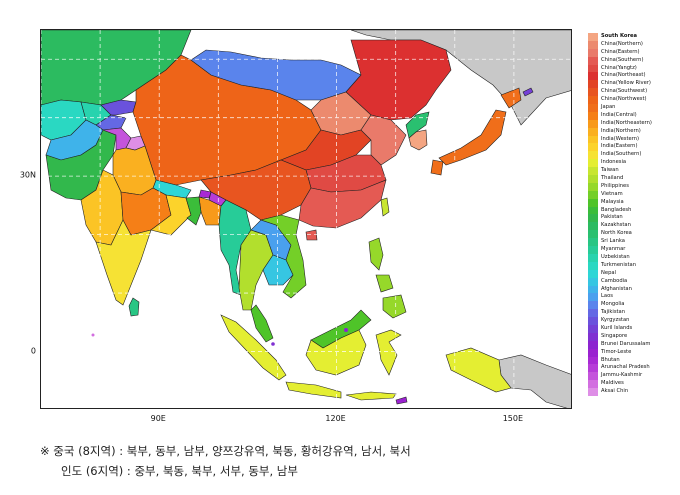 This screenshot has height=495, width=680. Describe the element at coordinates (634, 210) in the screenshot. I see `legend-item: Bangladesh` at that location.